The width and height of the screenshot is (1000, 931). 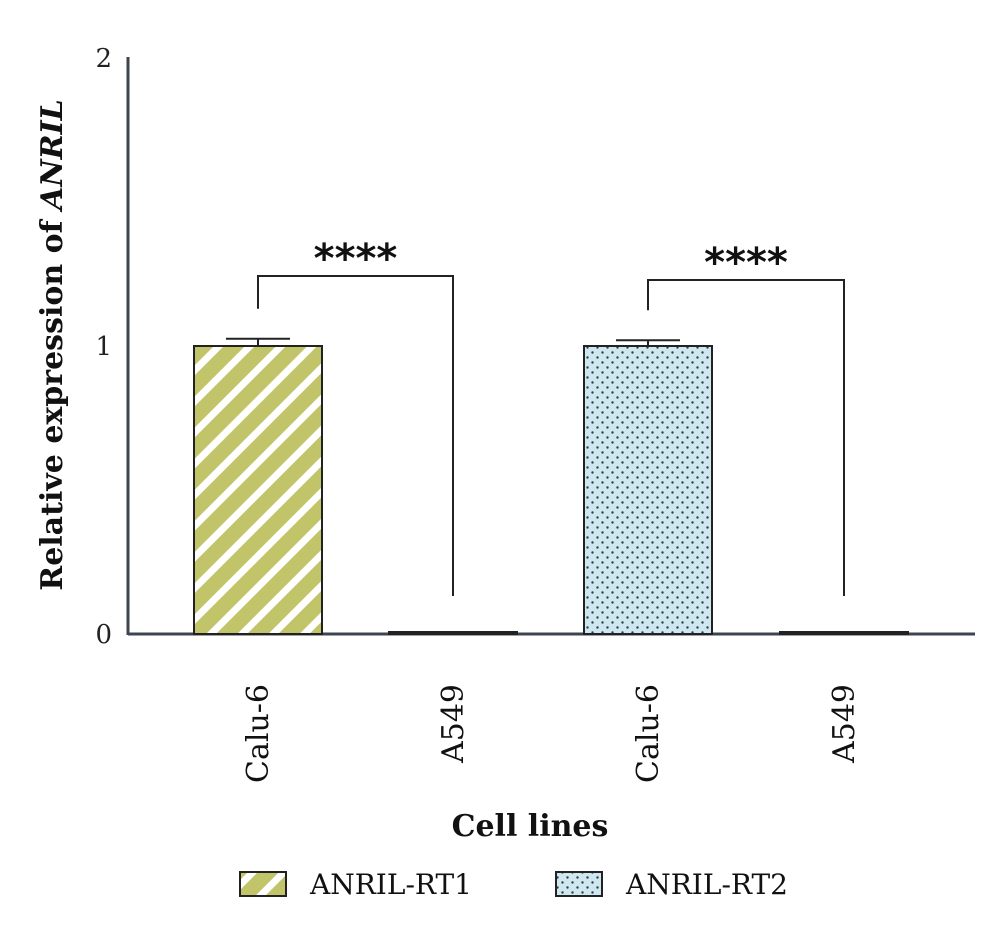 I want to click on y-tick-label: 2, so click(x=103, y=59).